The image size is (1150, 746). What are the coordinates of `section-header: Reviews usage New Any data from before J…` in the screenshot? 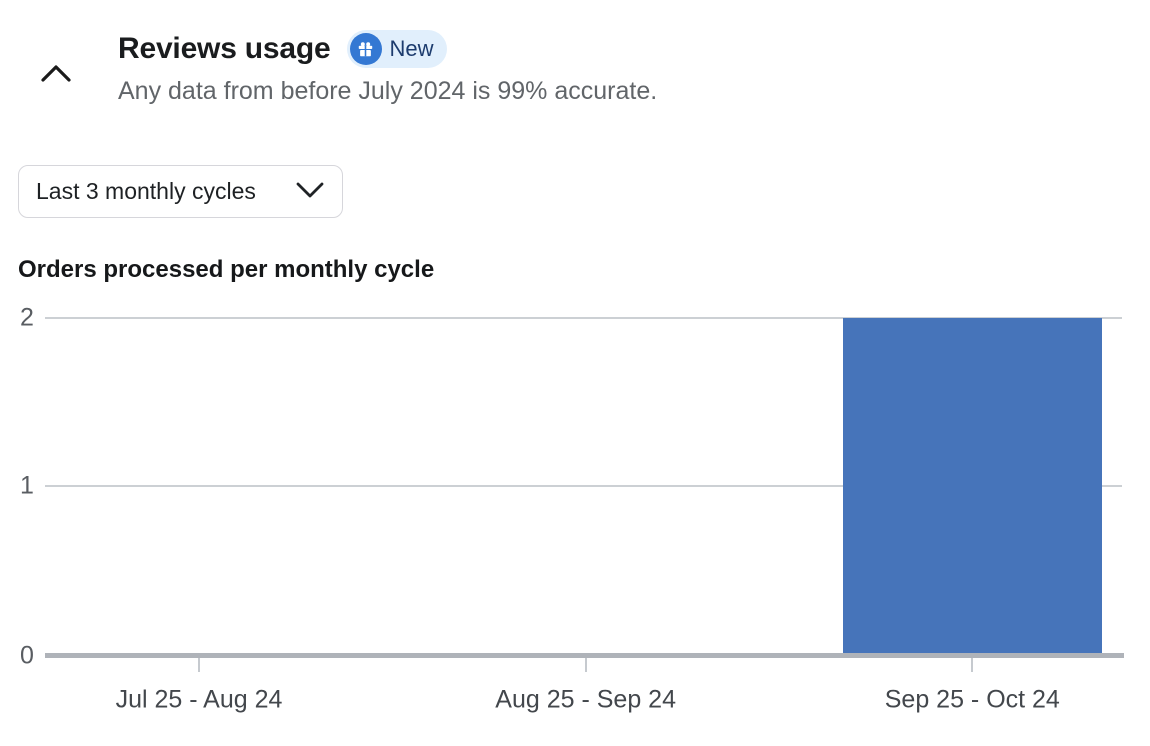 It's located at (387, 68).